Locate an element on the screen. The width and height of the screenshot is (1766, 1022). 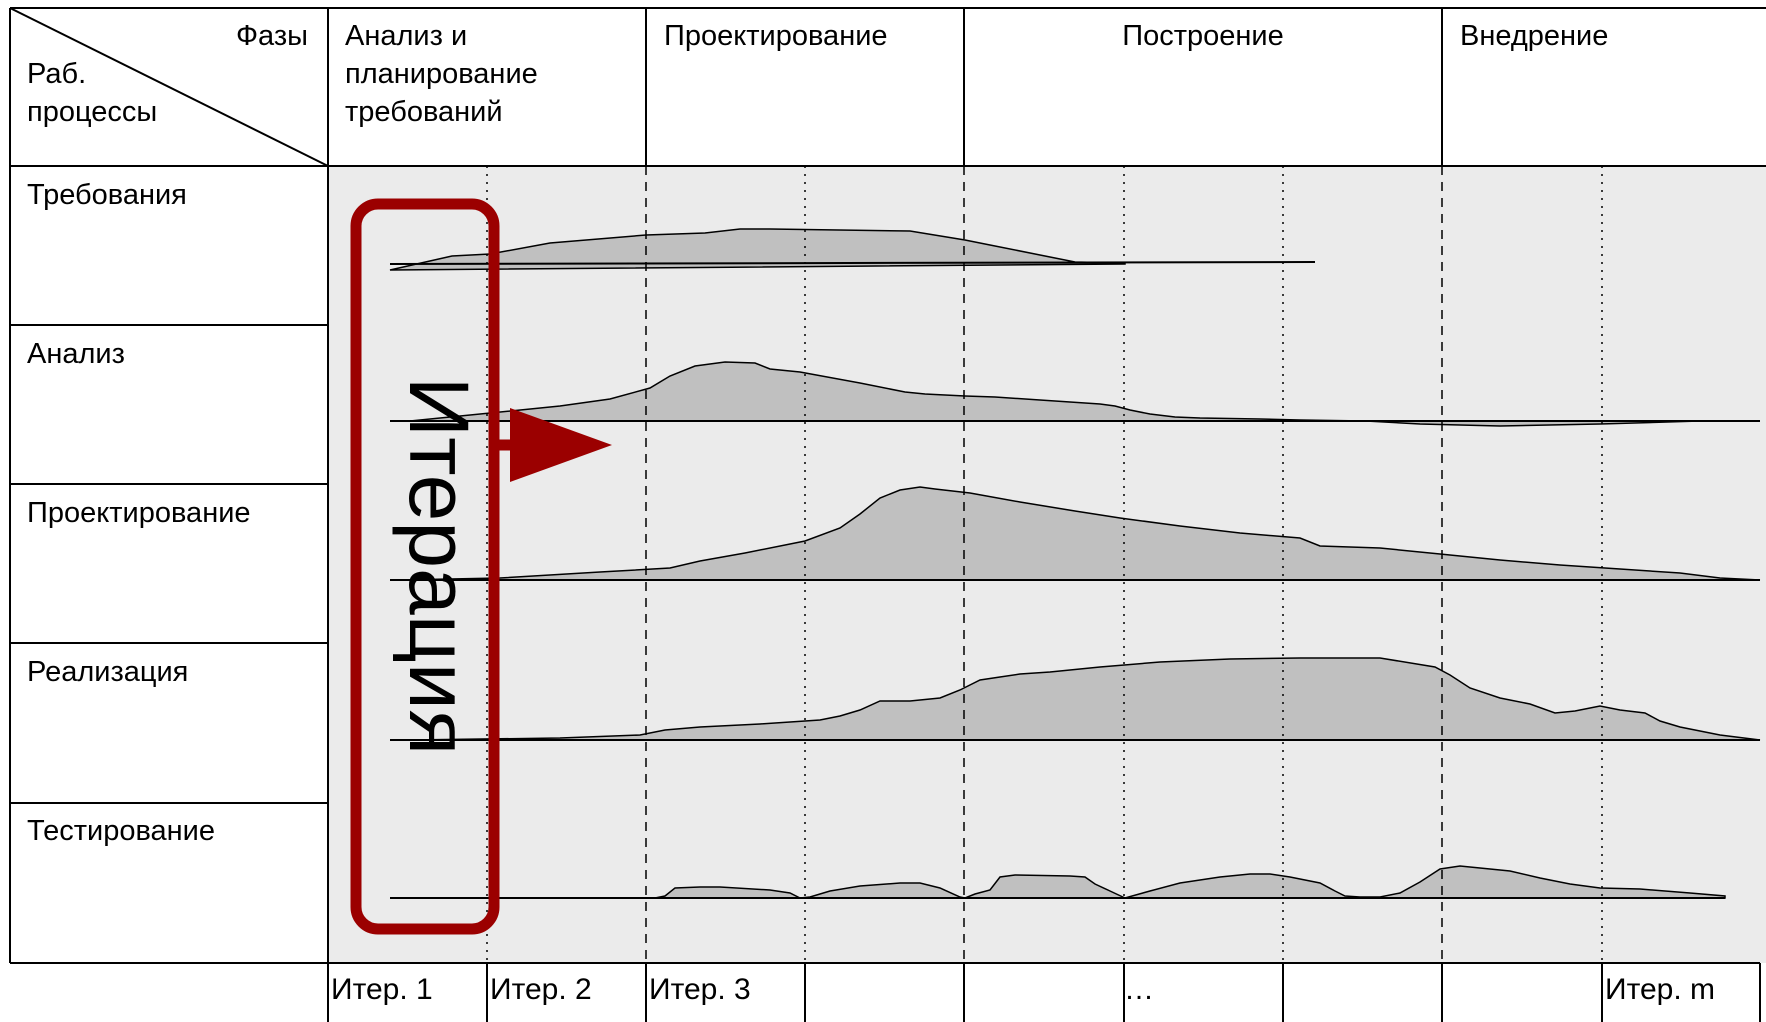
phase-header-background is located at coordinates (1047, 87).